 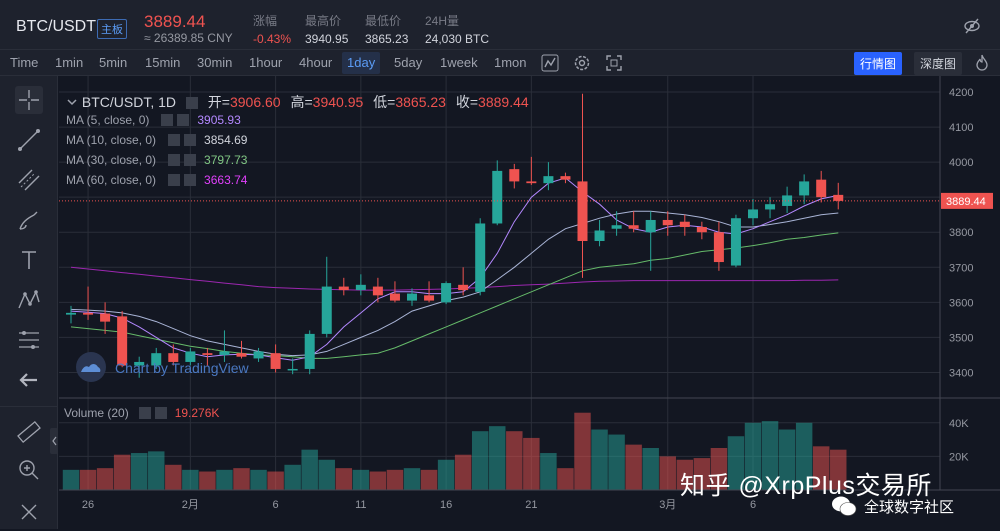 What do you see at coordinates (29, 100) in the screenshot?
I see `crosshair-icon` at bounding box center [29, 100].